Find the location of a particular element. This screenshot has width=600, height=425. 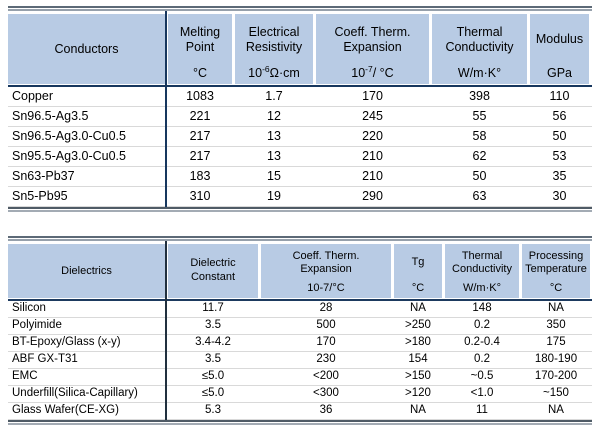

cell-value: 350 is located at coordinates (556, 325).